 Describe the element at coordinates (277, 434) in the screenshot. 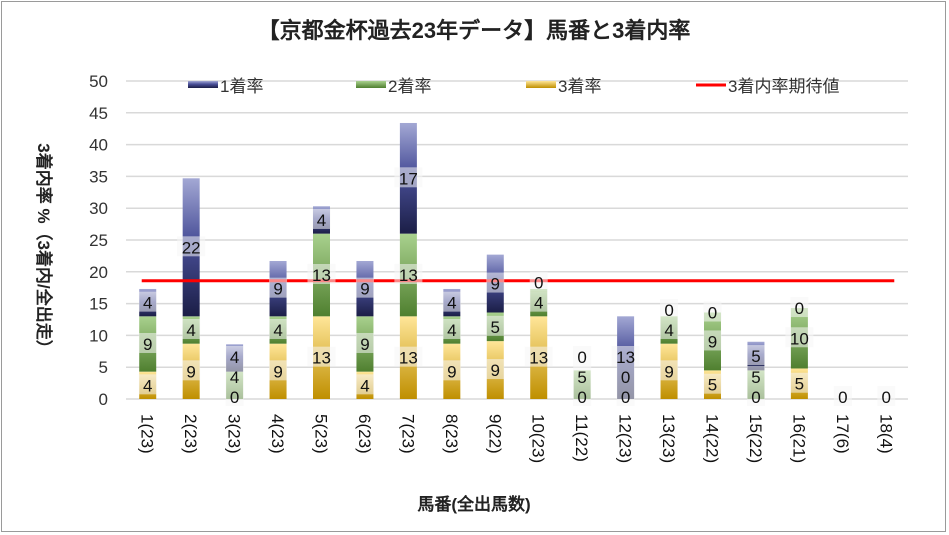

I see `x-tick-label: 4(23)` at that location.